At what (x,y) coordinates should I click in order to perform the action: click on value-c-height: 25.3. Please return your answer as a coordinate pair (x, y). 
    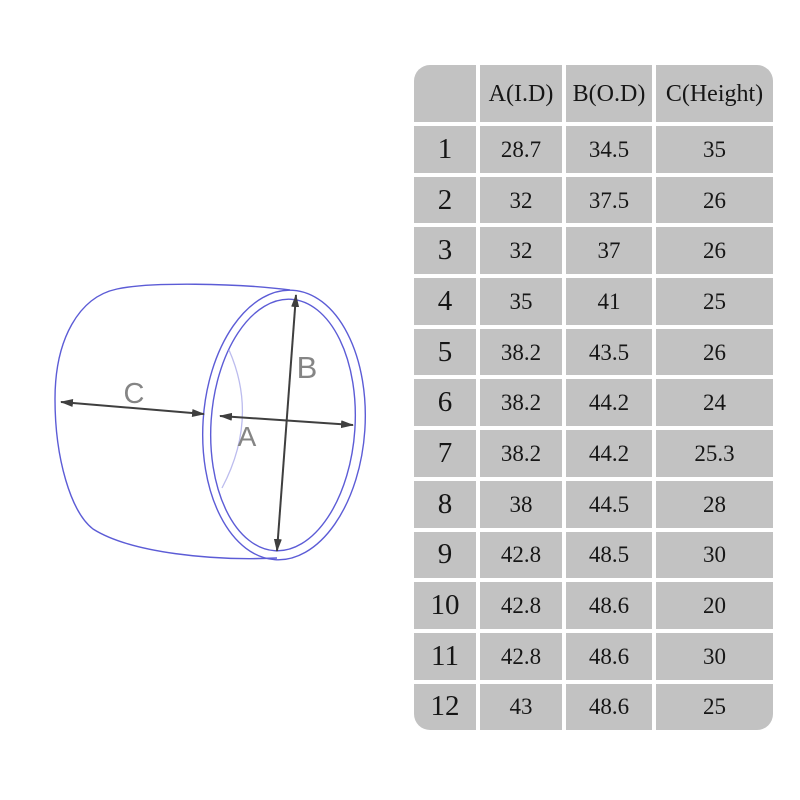
    Looking at the image, I should click on (714, 453).